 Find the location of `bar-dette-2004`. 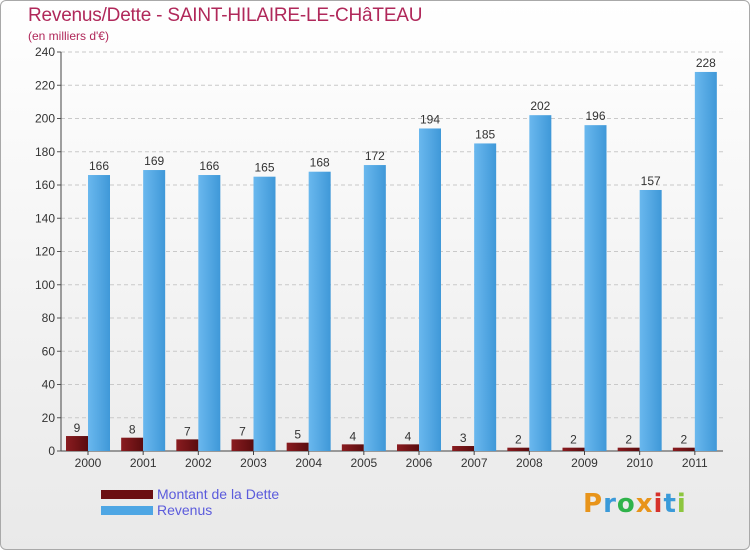

bar-dette-2004 is located at coordinates (297, 446).